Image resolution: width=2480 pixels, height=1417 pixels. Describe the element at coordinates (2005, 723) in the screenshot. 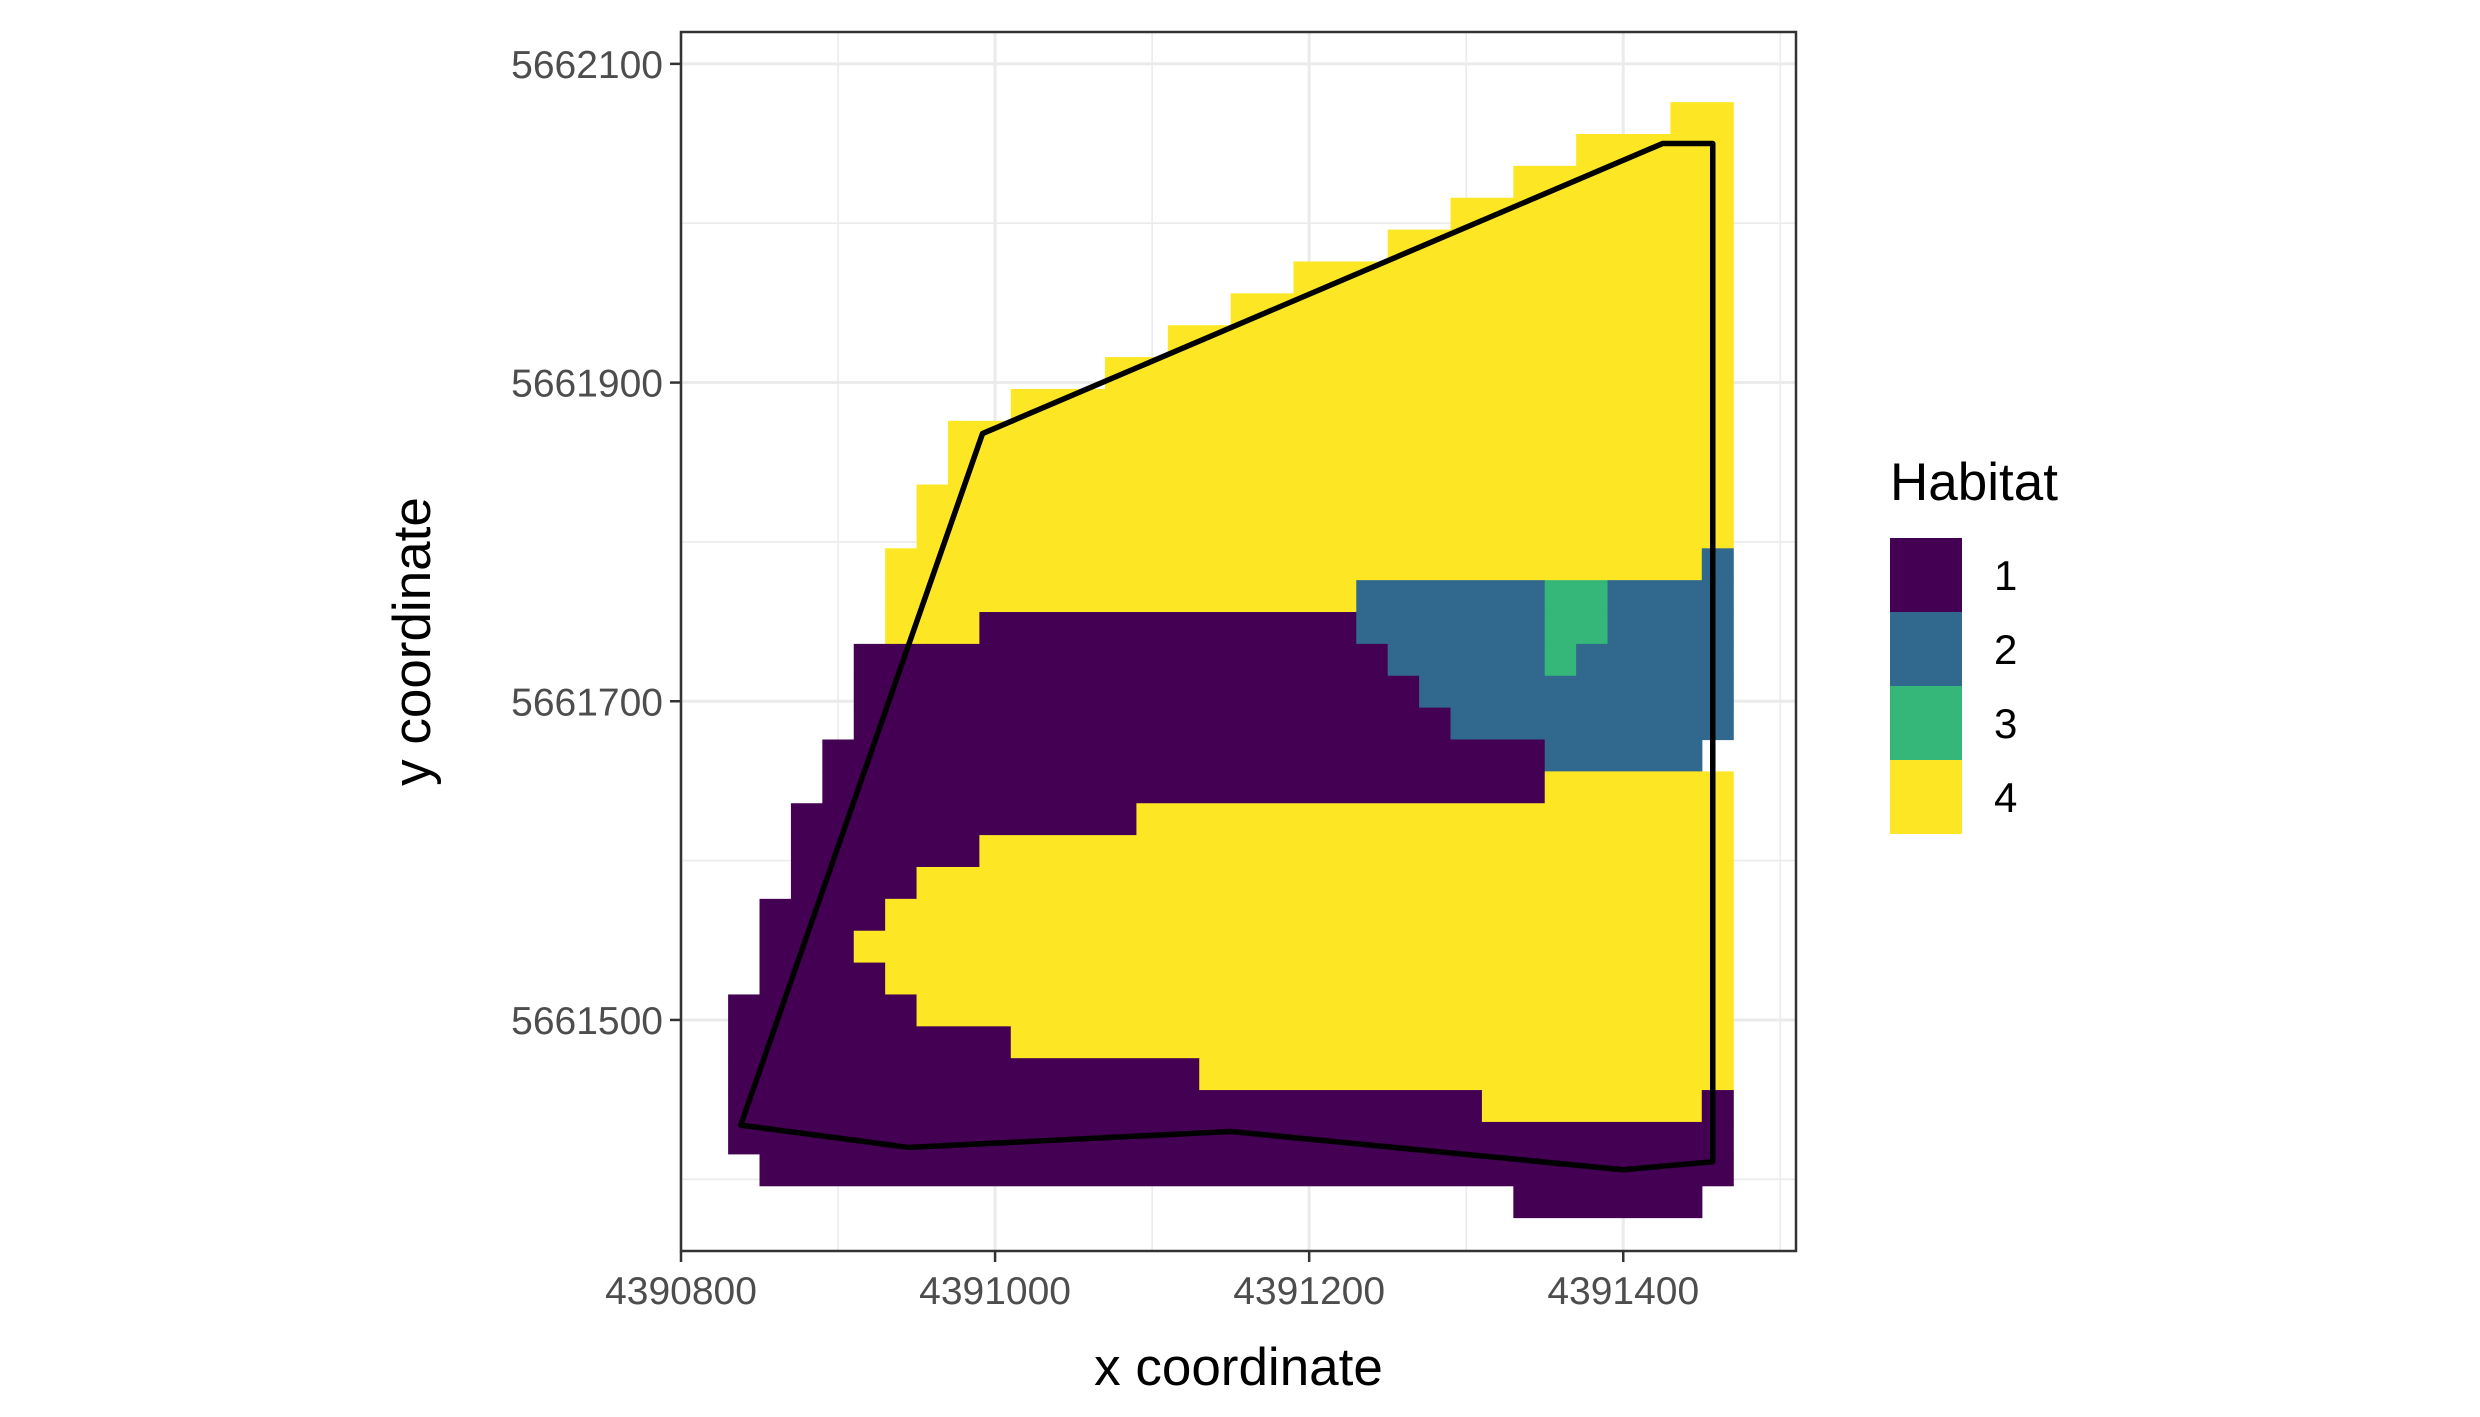

I see `legend-label: 3` at that location.